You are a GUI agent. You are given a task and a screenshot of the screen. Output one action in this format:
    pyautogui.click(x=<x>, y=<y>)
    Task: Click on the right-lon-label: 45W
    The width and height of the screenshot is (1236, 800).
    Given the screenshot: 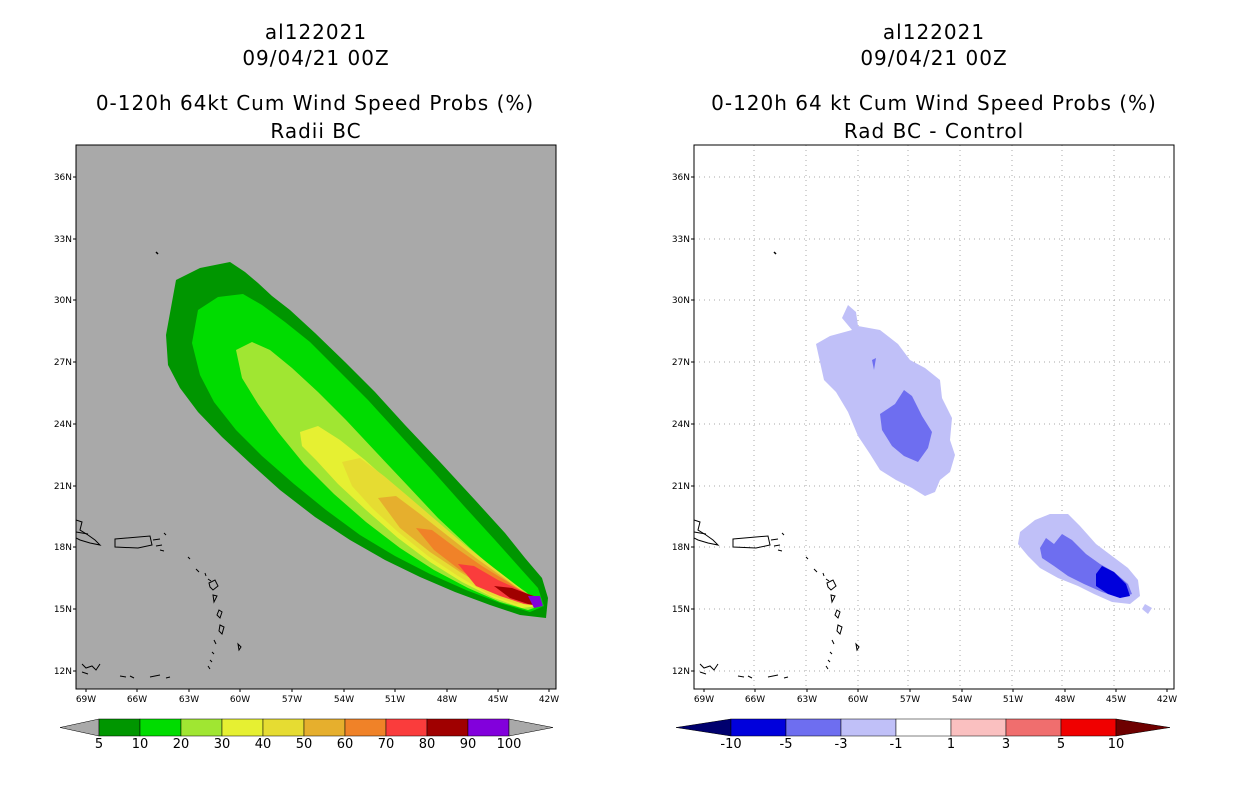 What is the action you would take?
    pyautogui.click(x=1116, y=700)
    